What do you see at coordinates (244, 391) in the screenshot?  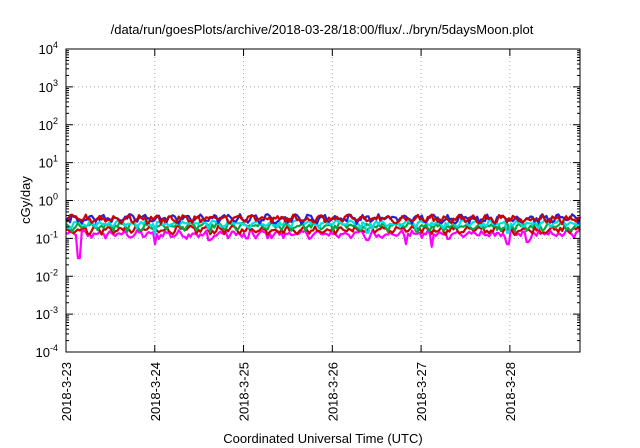 I see `x-tick-label: 2018-3-25` at bounding box center [244, 391].